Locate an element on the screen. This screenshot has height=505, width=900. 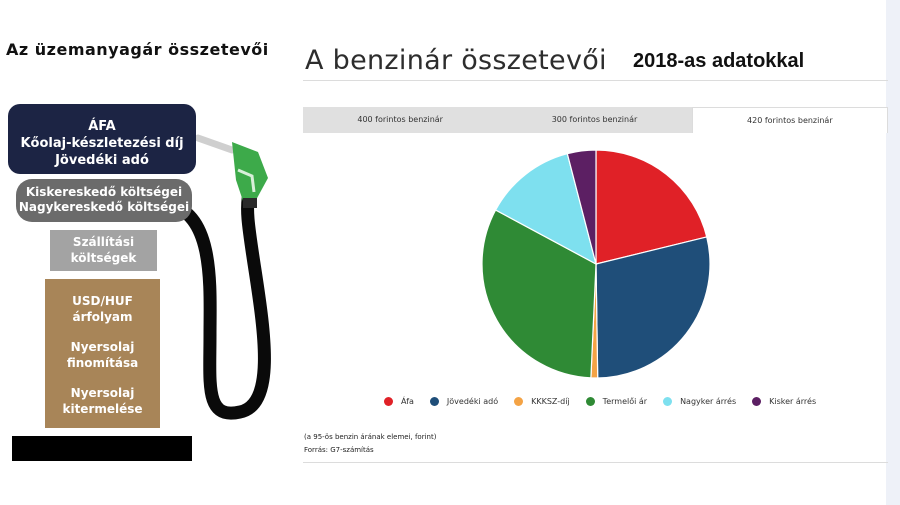
nozzle-spout is located at coordinates (215, 144).